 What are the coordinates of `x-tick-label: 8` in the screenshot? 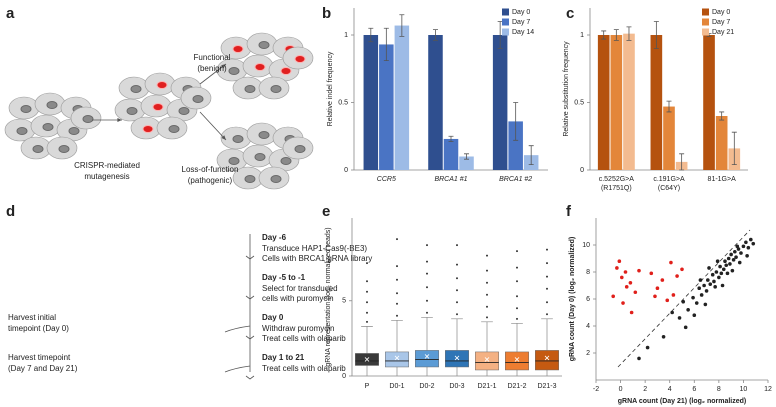 It's located at (719, 389).